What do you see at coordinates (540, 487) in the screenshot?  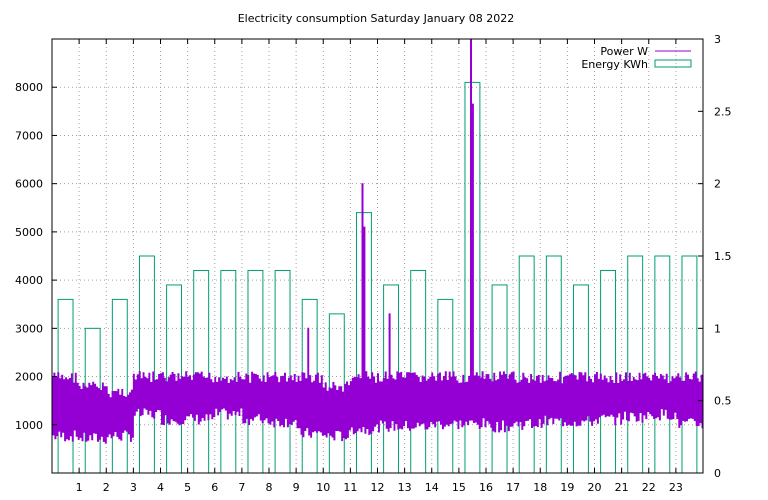 I see `x-tick-label: 18` at bounding box center [540, 487].